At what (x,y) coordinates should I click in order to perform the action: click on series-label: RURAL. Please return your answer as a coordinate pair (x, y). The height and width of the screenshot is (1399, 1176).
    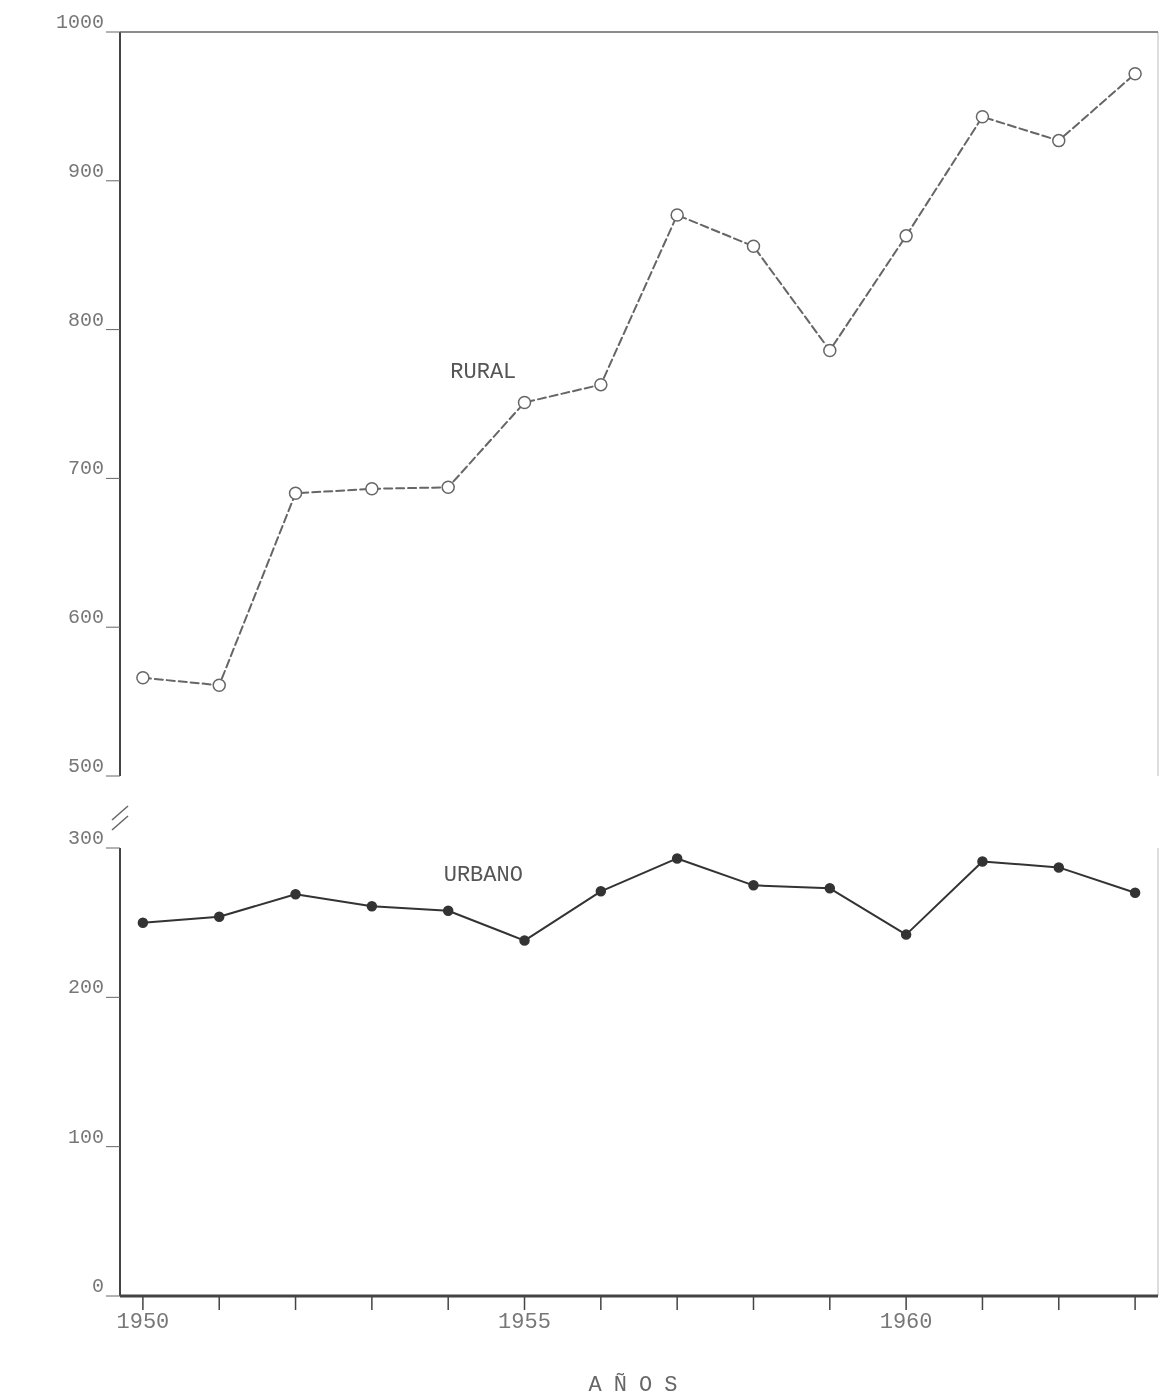
    Looking at the image, I should click on (483, 372).